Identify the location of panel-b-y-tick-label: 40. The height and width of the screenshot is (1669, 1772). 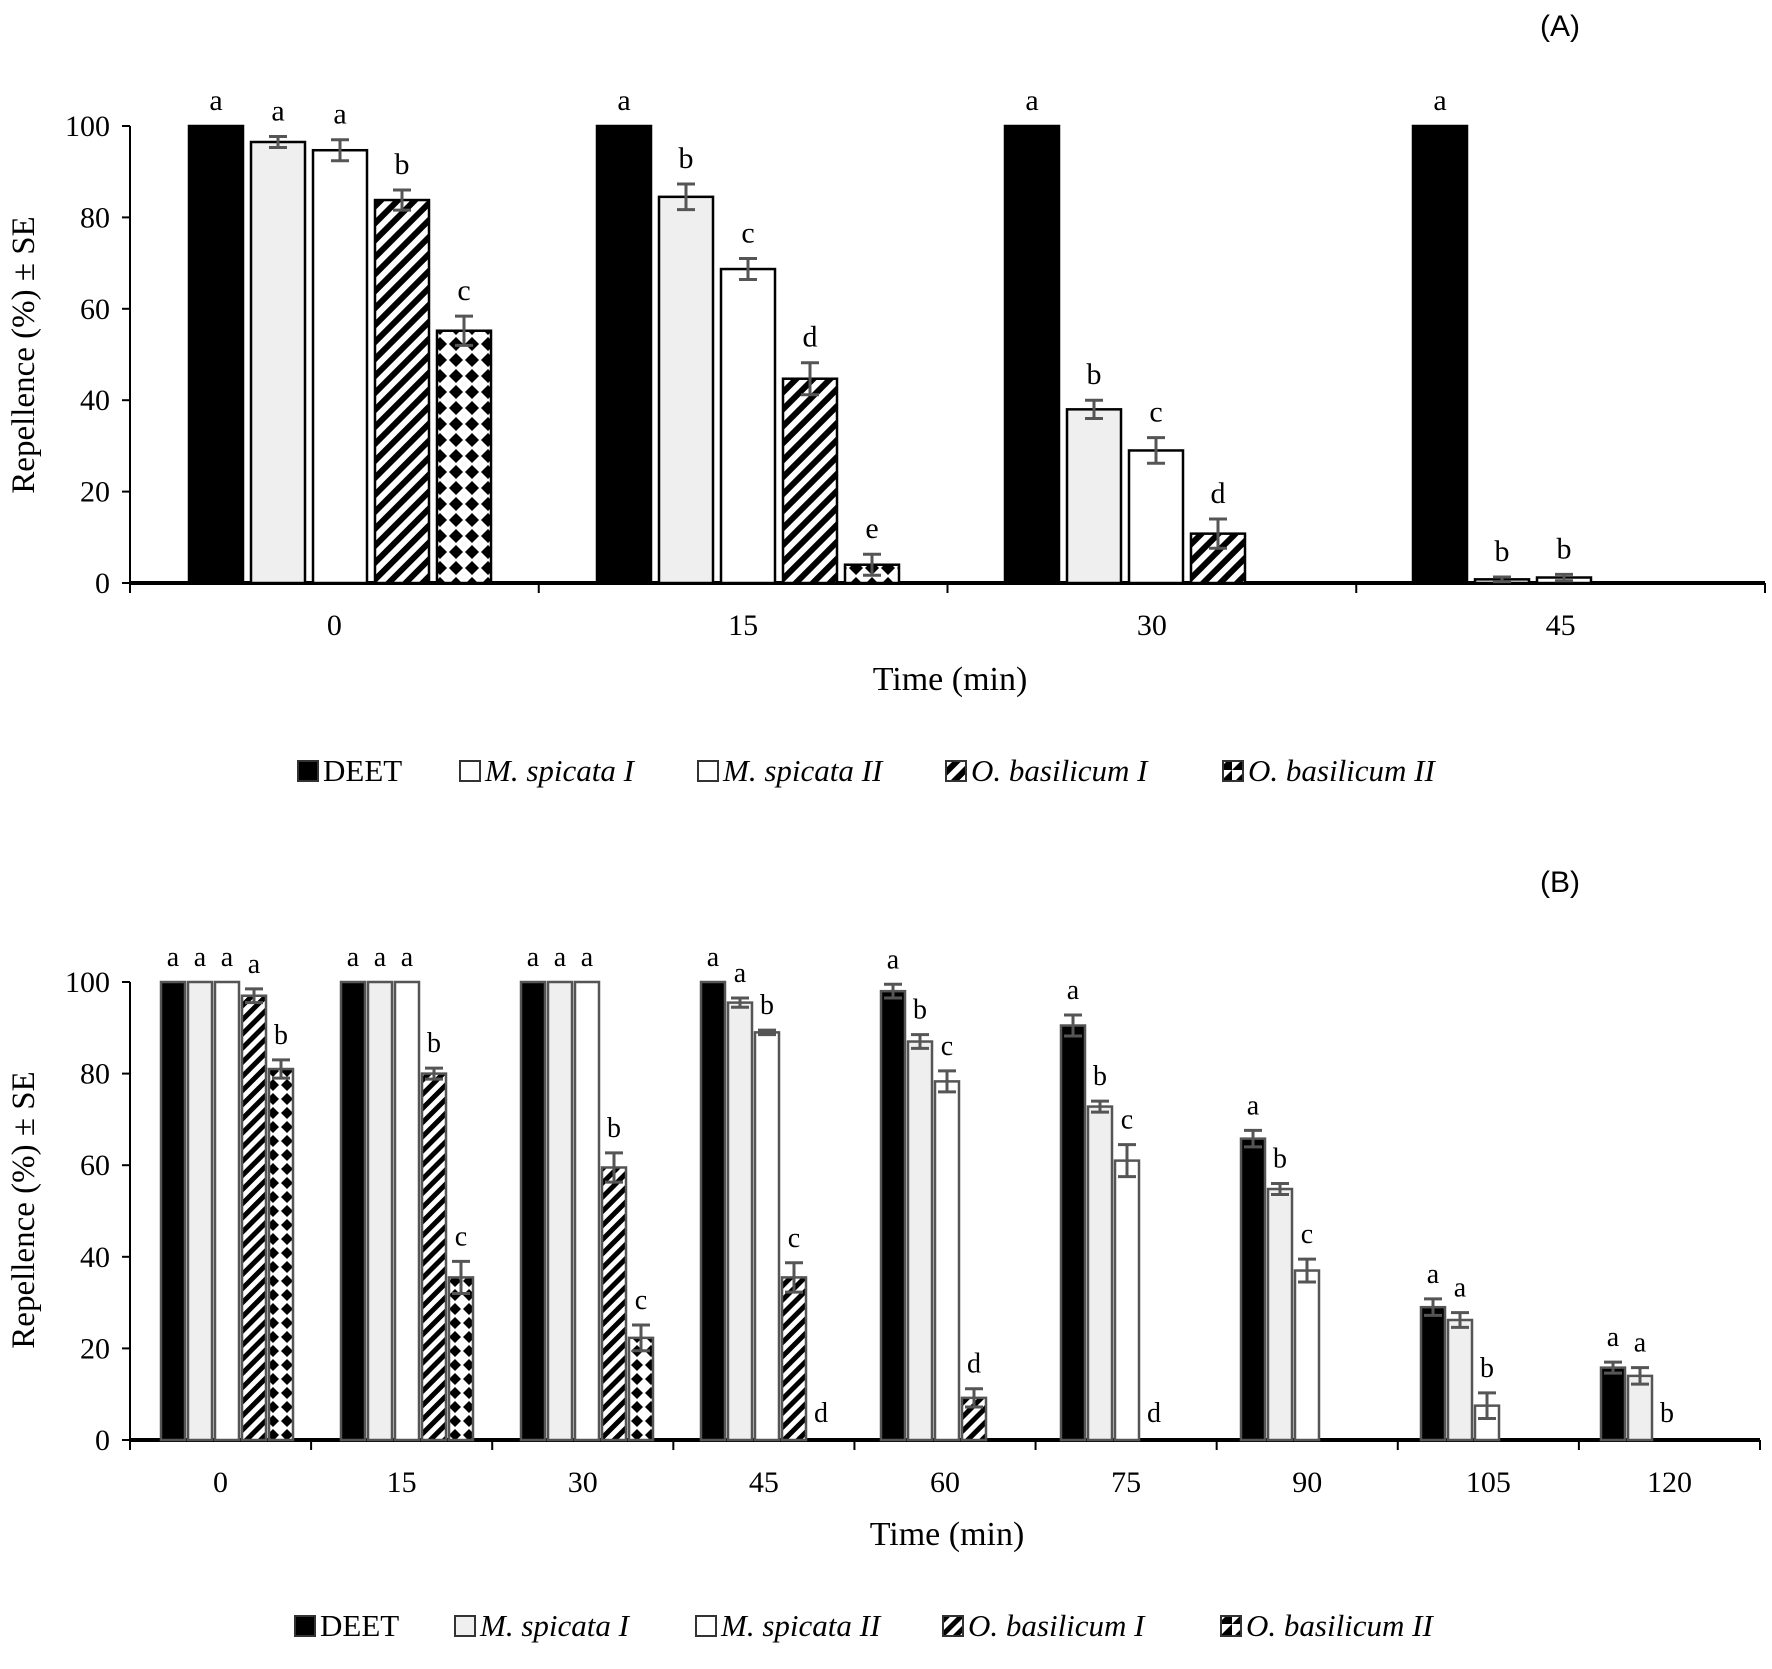
(95, 1257).